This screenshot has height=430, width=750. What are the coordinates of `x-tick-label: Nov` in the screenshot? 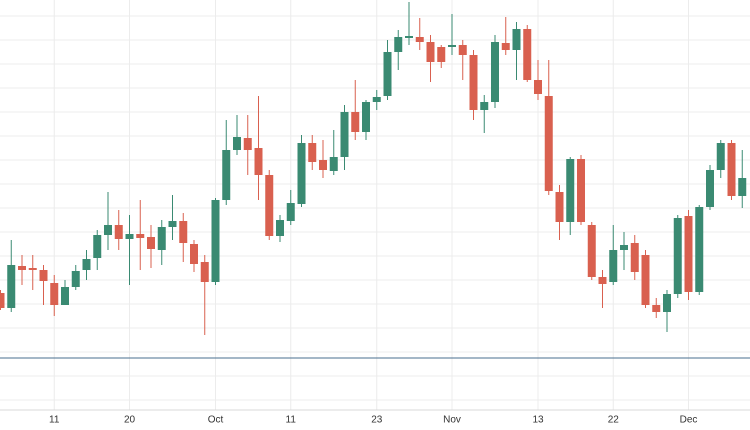 It's located at (452, 420).